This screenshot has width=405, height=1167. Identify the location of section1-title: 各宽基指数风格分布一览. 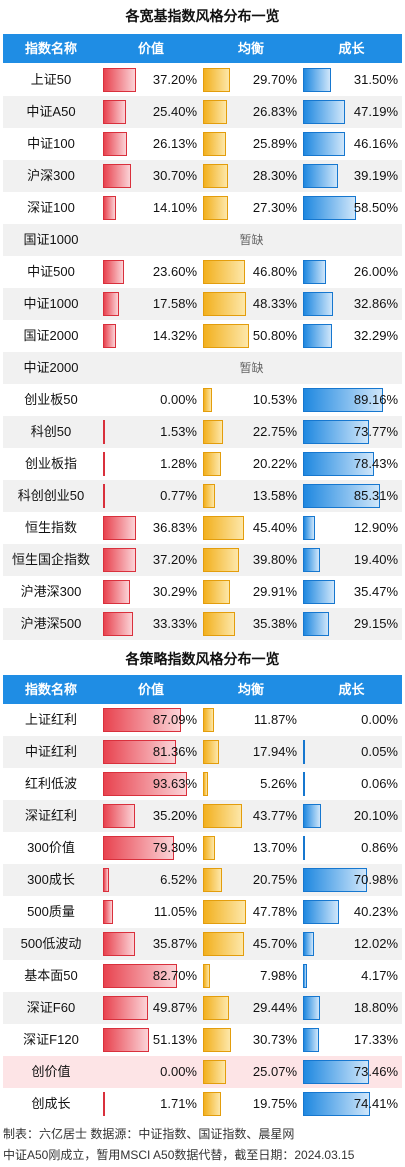
(202, 16).